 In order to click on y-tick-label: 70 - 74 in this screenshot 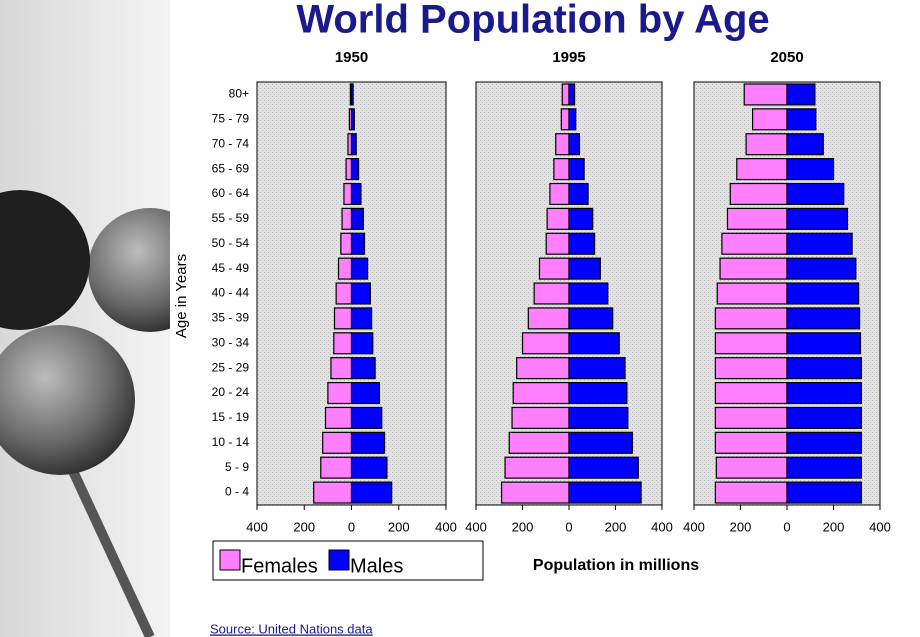, I will do `click(231, 143)`.